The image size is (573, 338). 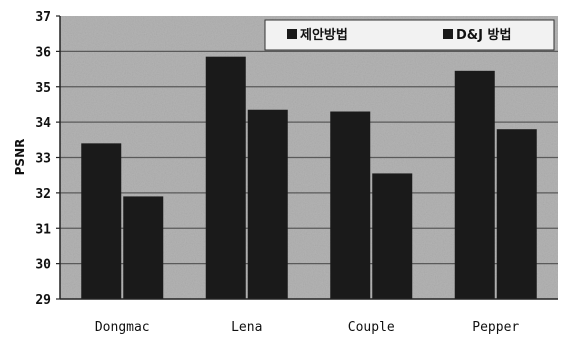 What do you see at coordinates (43, 88) in the screenshot?
I see `y-tick-label: 35` at bounding box center [43, 88].